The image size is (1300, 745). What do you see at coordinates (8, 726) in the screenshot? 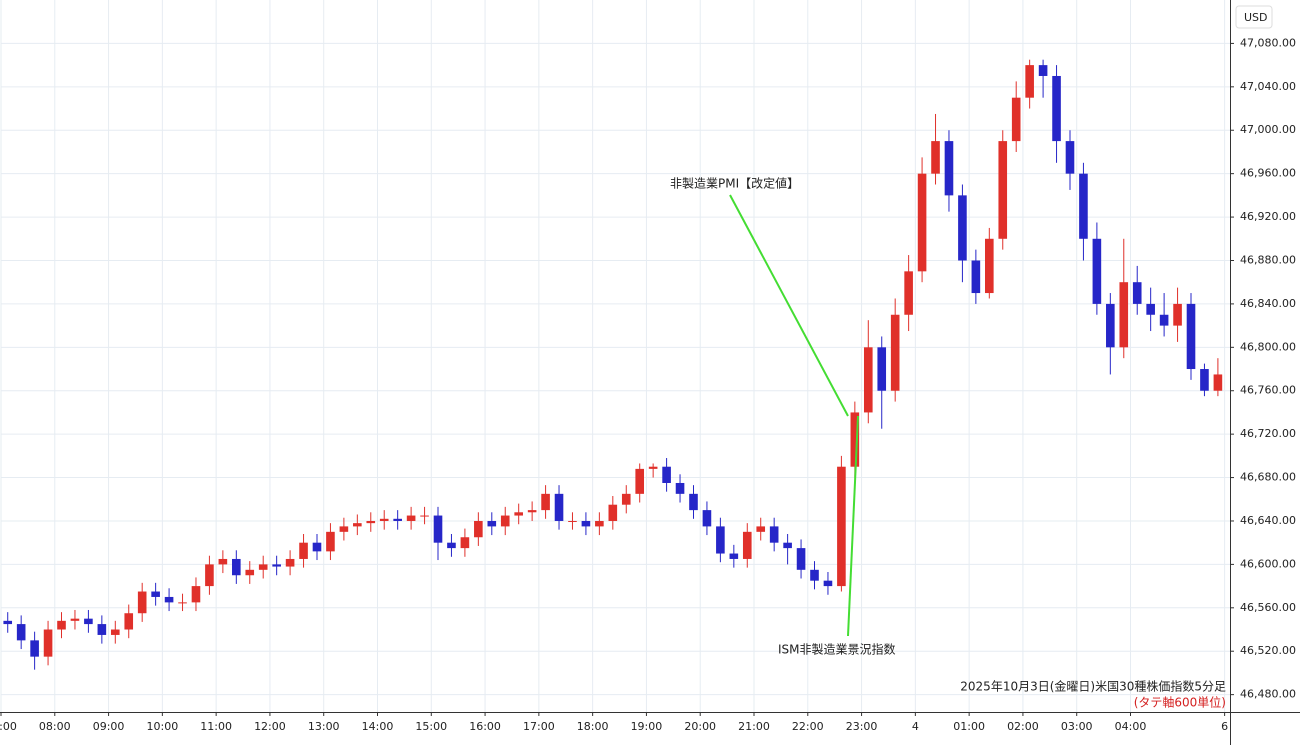
I see `x-tick-label: 07:00` at bounding box center [8, 726].